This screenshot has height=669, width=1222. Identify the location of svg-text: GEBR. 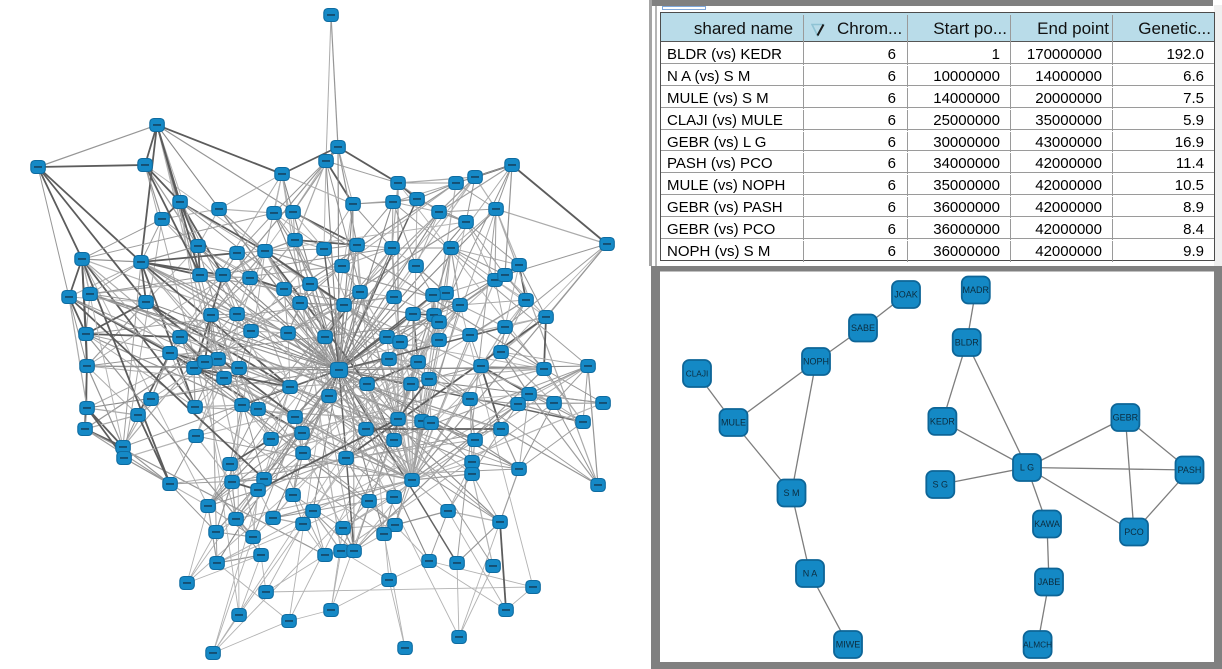
(1126, 418).